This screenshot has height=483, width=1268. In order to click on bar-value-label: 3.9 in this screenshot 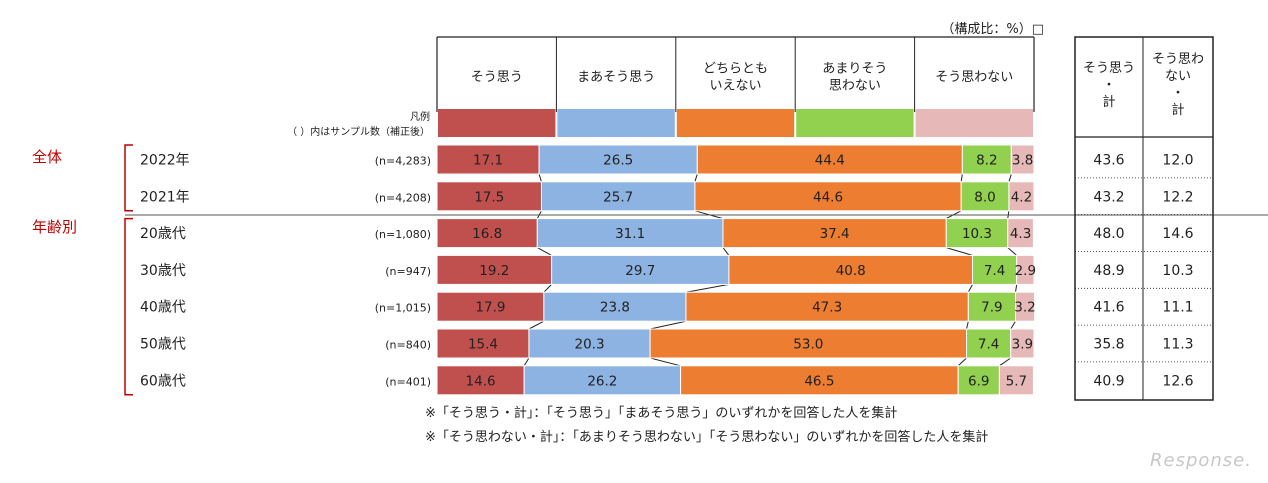, I will do `click(1022, 345)`.